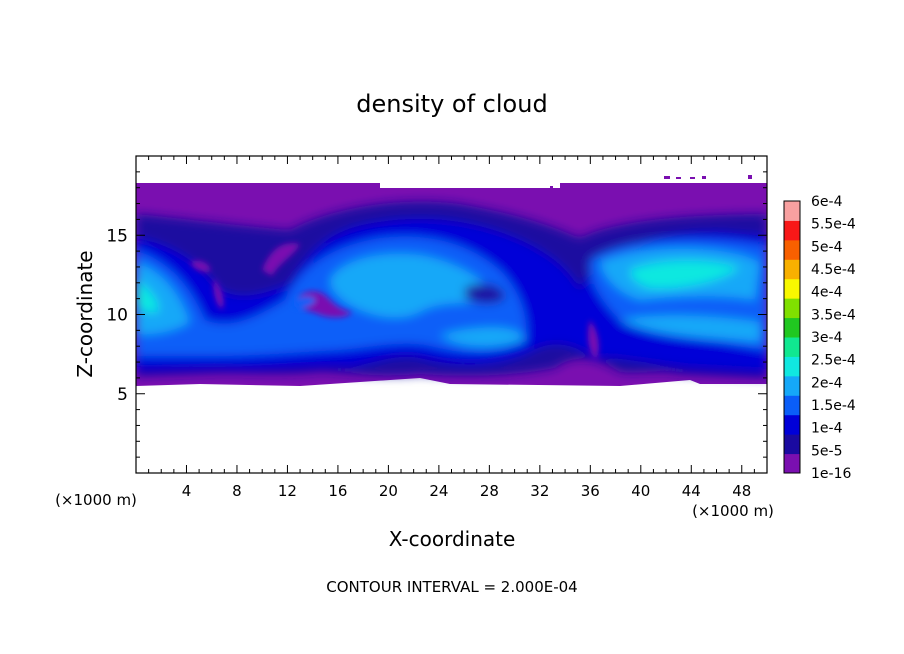 Image resolution: width=904 pixels, height=654 pixels. Describe the element at coordinates (733, 511) in the screenshot. I see `x-axis-unit: (×1000 m)` at that location.